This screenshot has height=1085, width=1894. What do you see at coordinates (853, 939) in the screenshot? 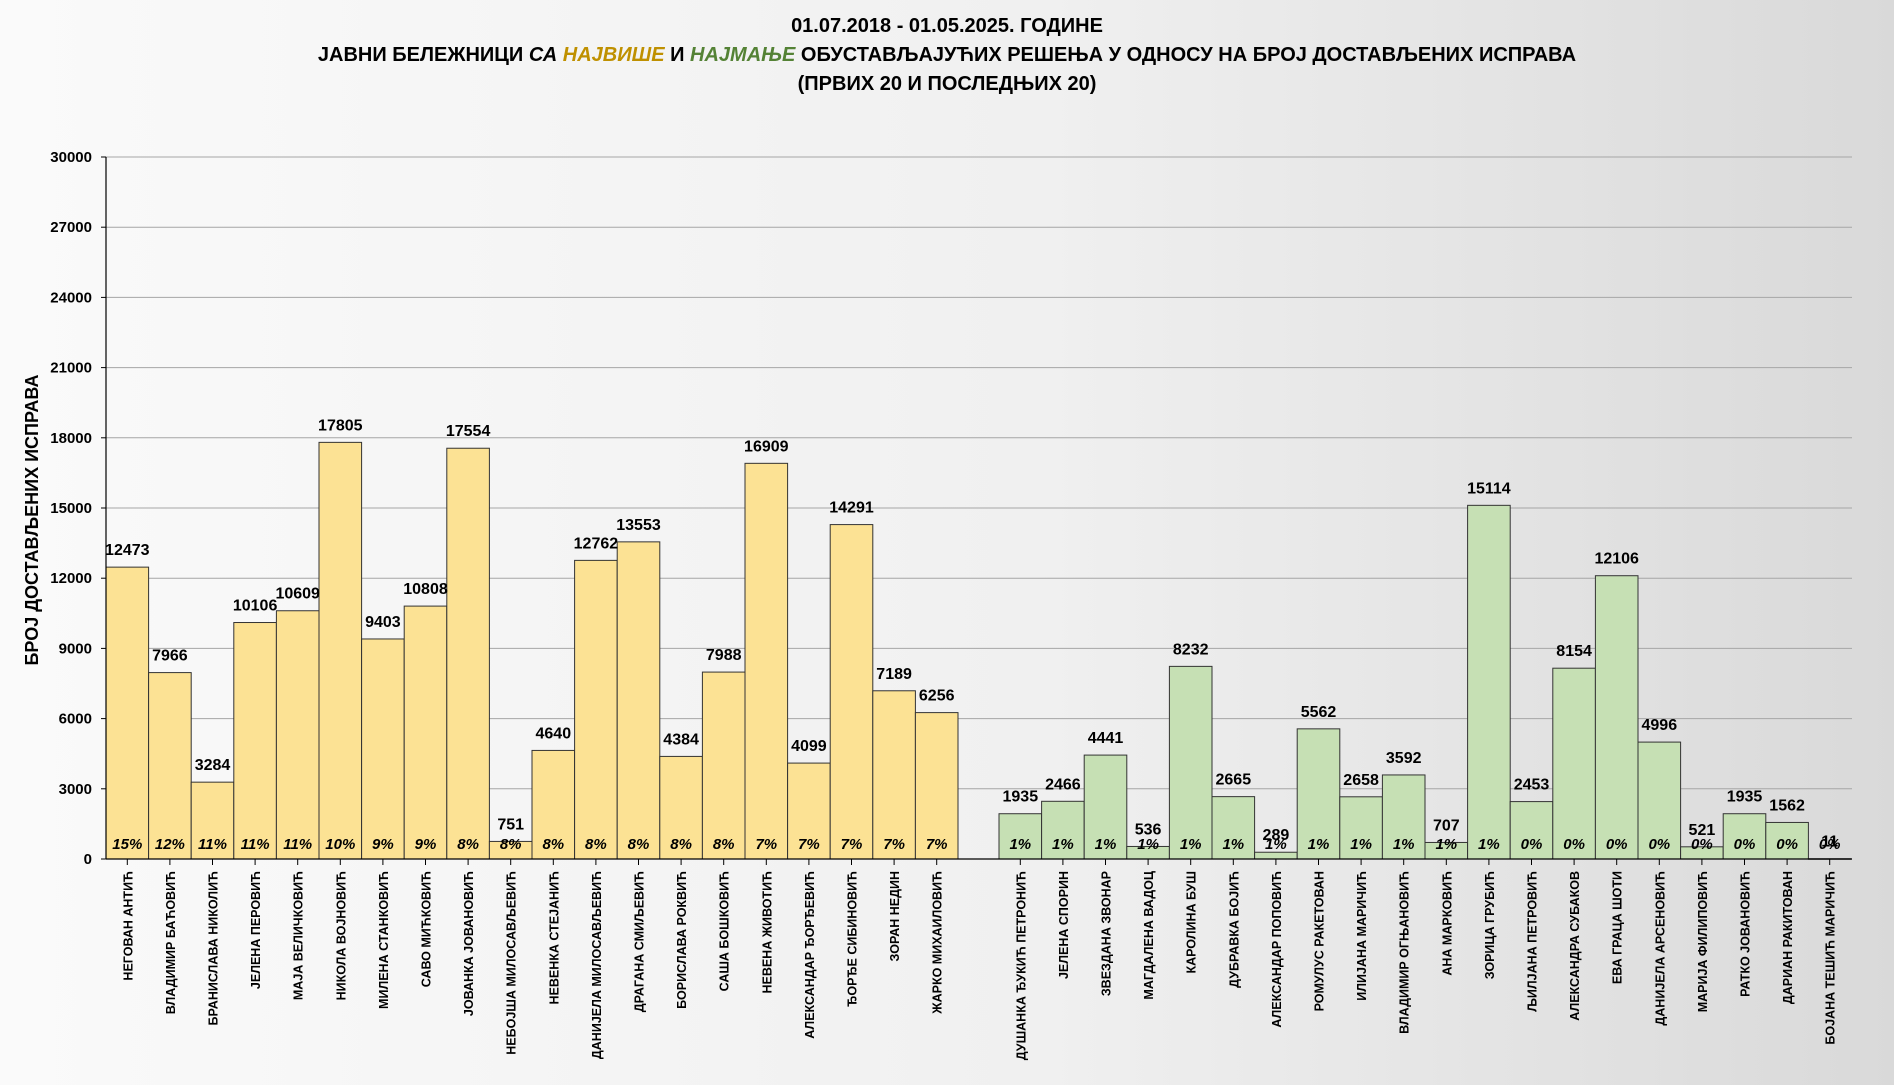
I see `category-label: ЂОРЂЕ СИБИНОВИЋ` at bounding box center [853, 939].